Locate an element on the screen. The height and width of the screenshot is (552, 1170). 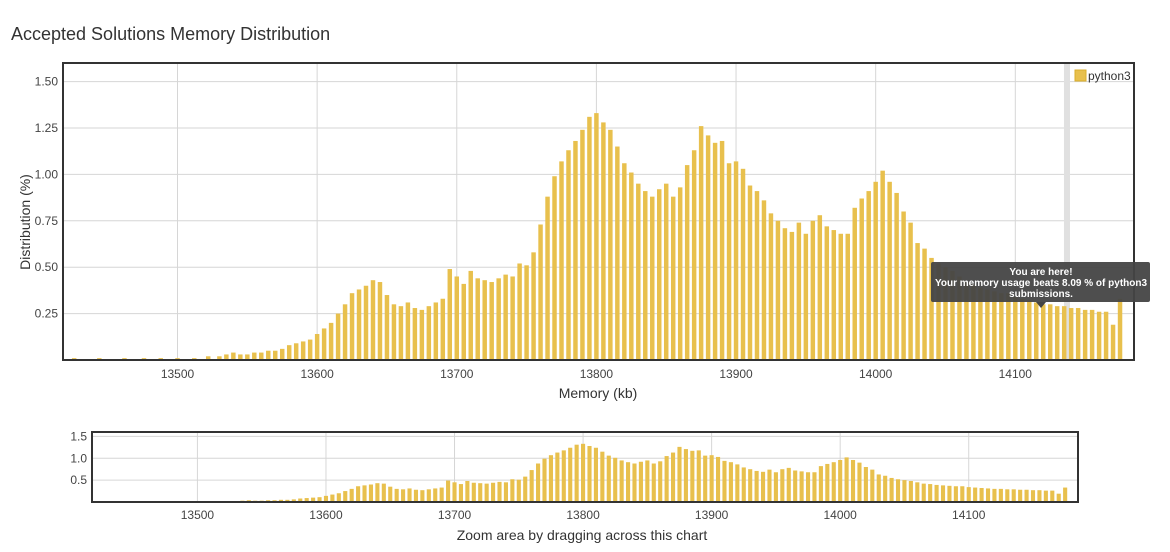
legend: python3 is located at coordinates (1102, 76).